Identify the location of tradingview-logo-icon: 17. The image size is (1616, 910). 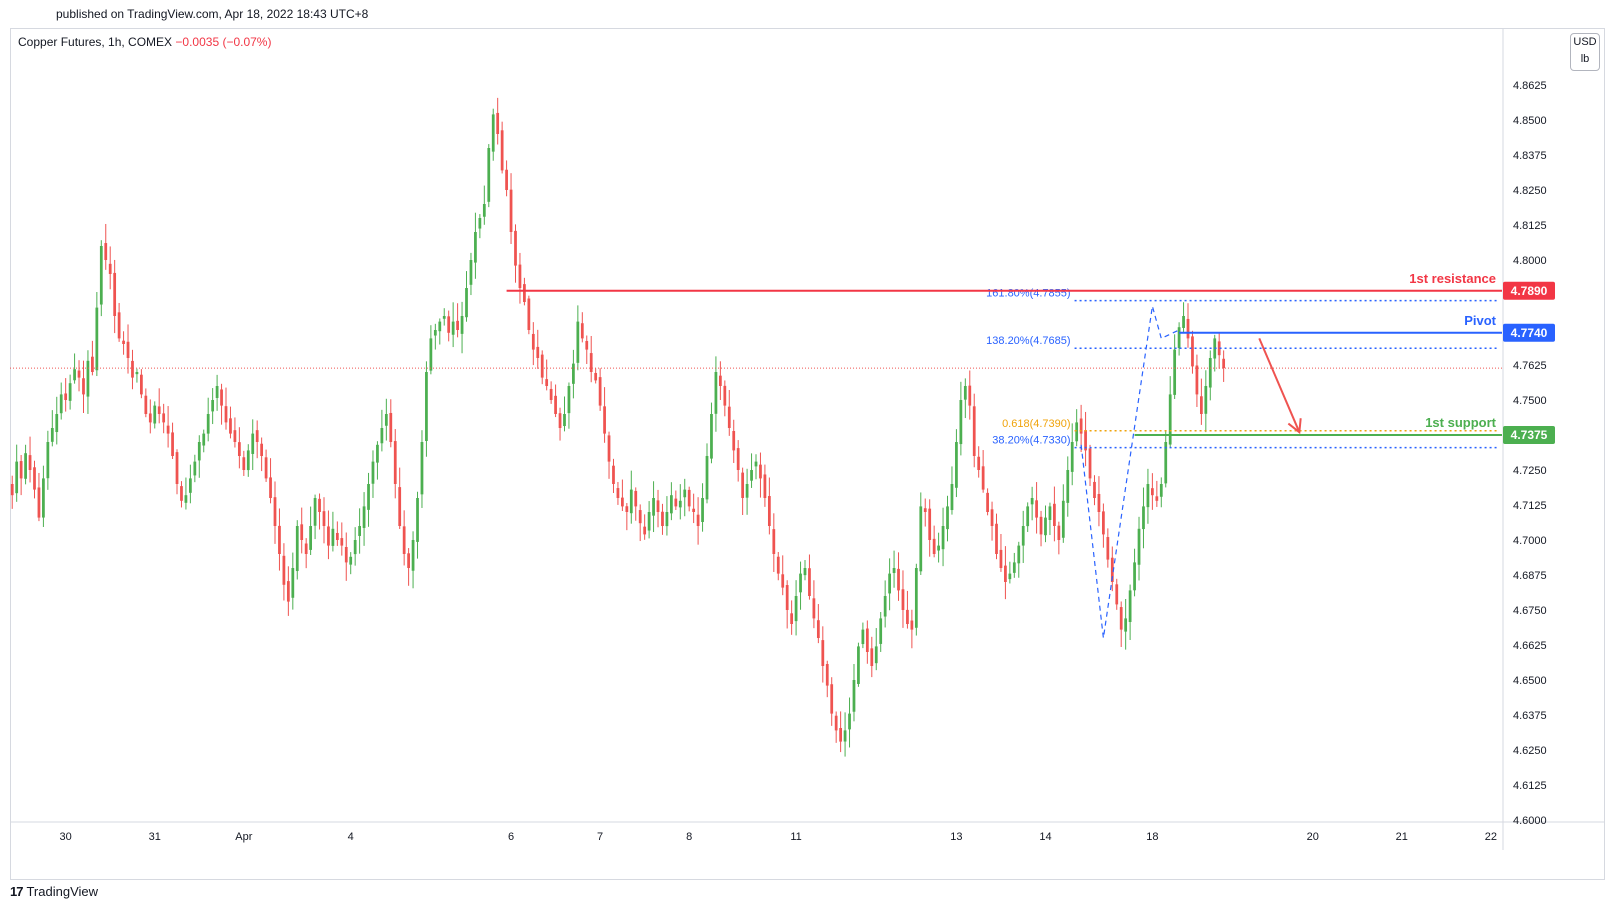
(17, 891).